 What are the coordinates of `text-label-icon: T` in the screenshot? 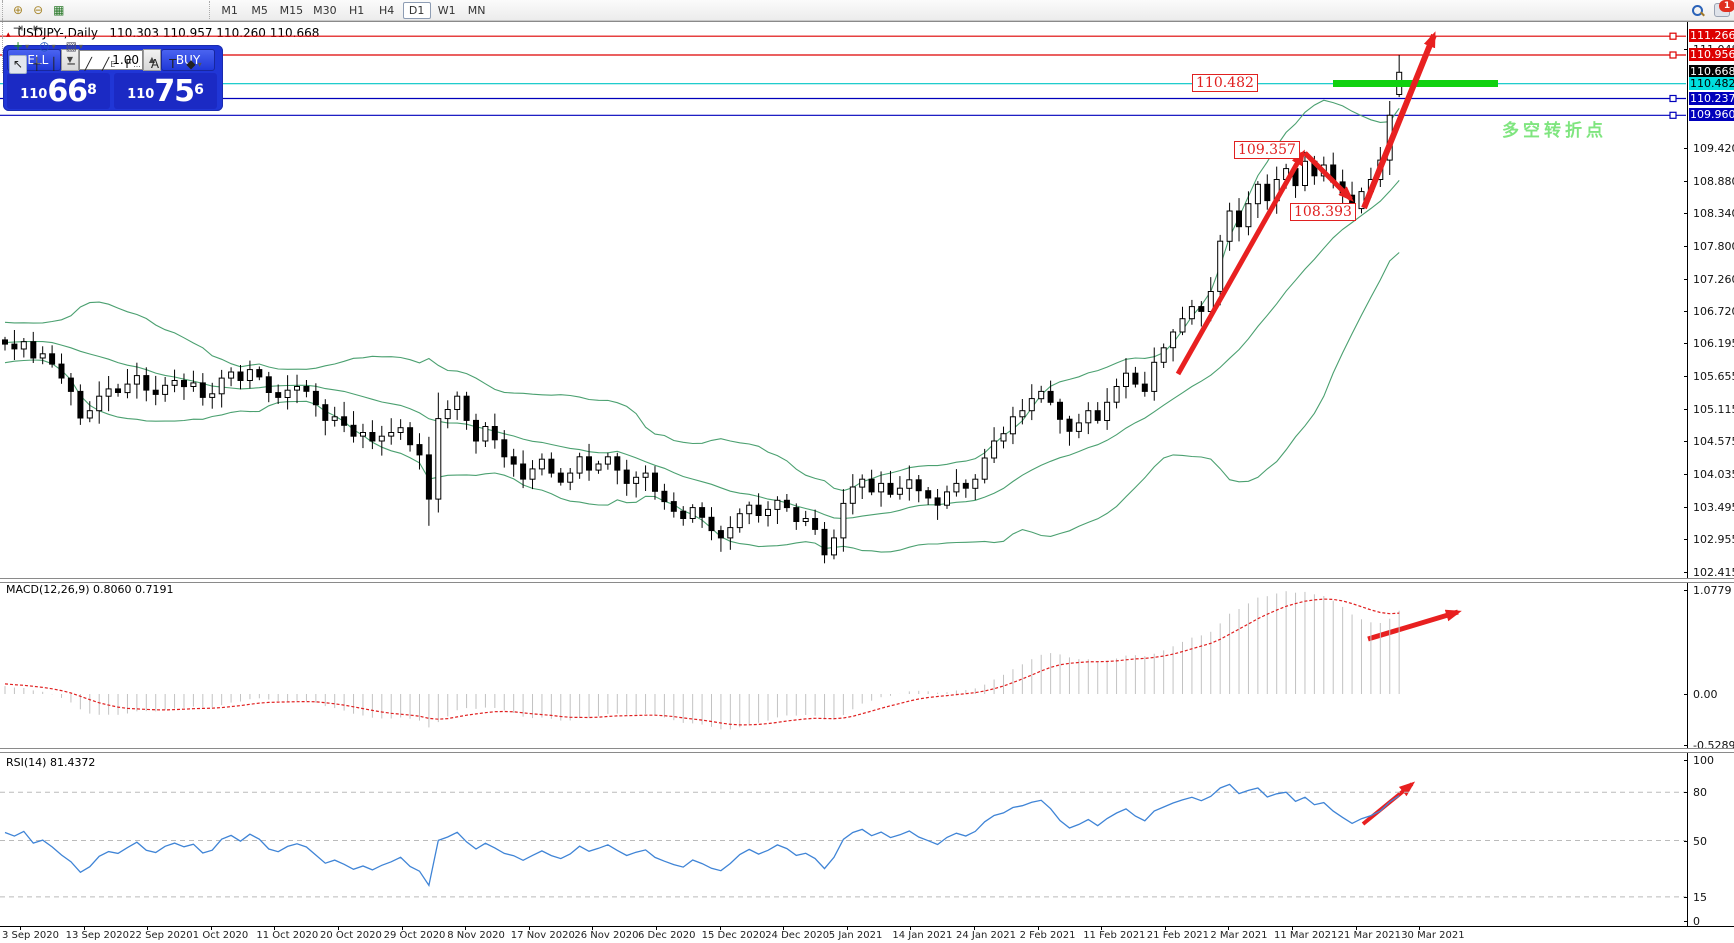 It's located at (173, 63).